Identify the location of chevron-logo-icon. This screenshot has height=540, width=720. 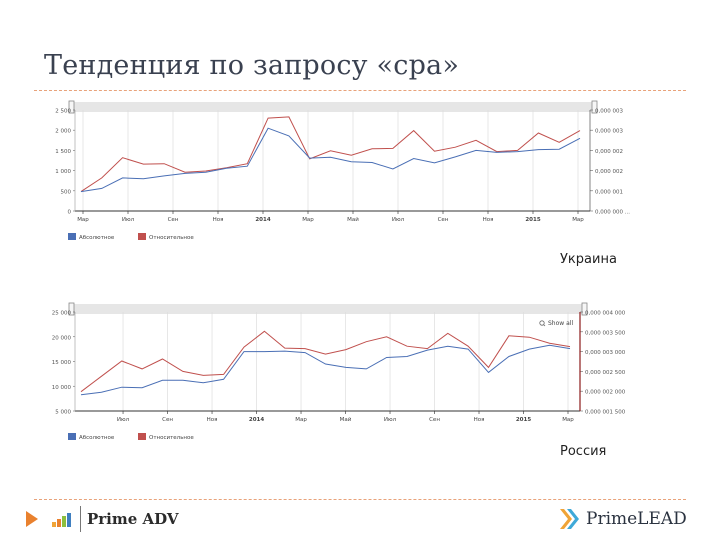
(569, 519).